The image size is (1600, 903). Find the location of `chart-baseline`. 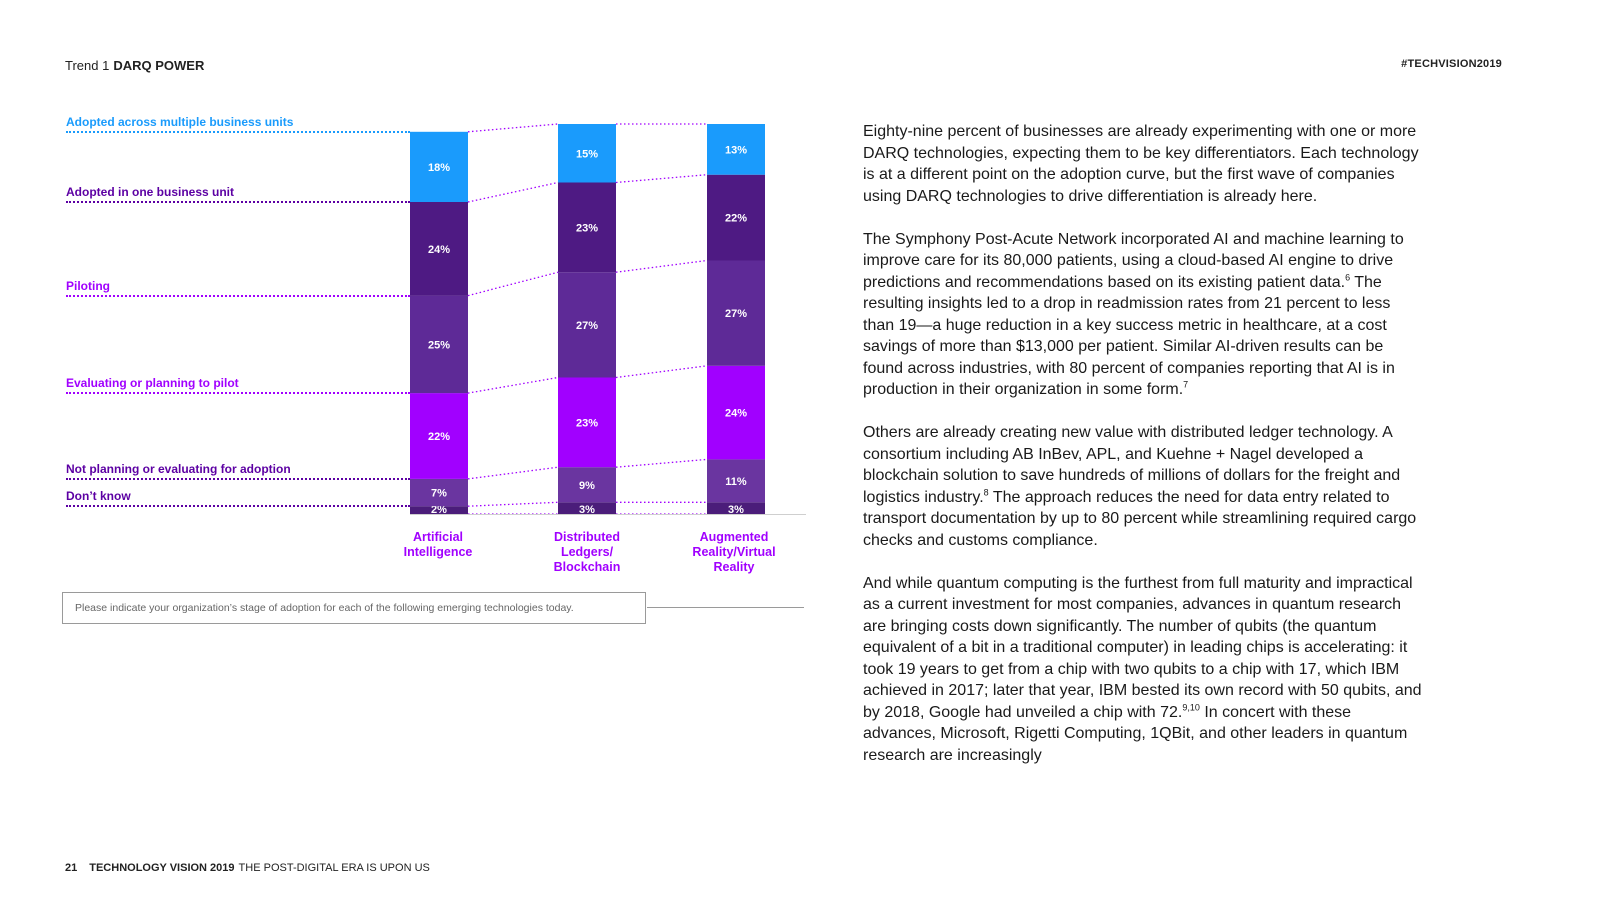

chart-baseline is located at coordinates (608, 514).